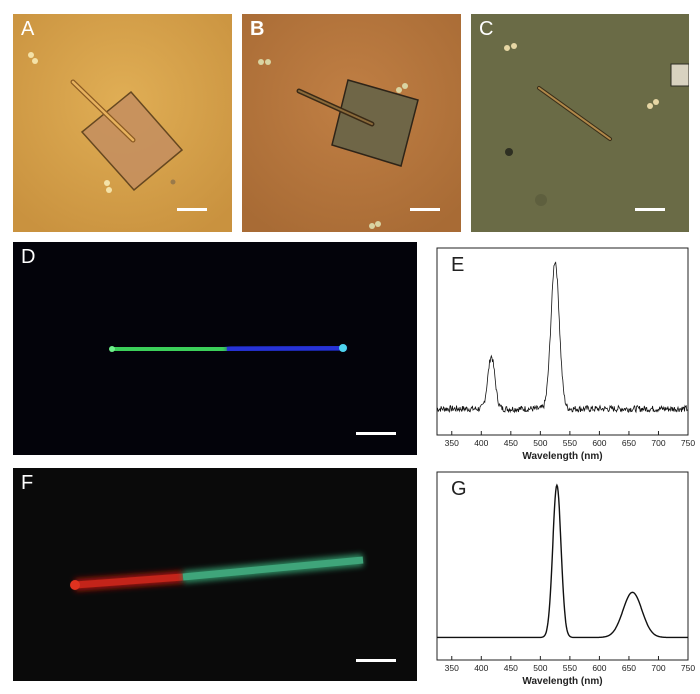 Image resolution: width=700 pixels, height=694 pixels. What do you see at coordinates (27, 483) in the screenshot?
I see `panel-label-f: F` at bounding box center [27, 483].